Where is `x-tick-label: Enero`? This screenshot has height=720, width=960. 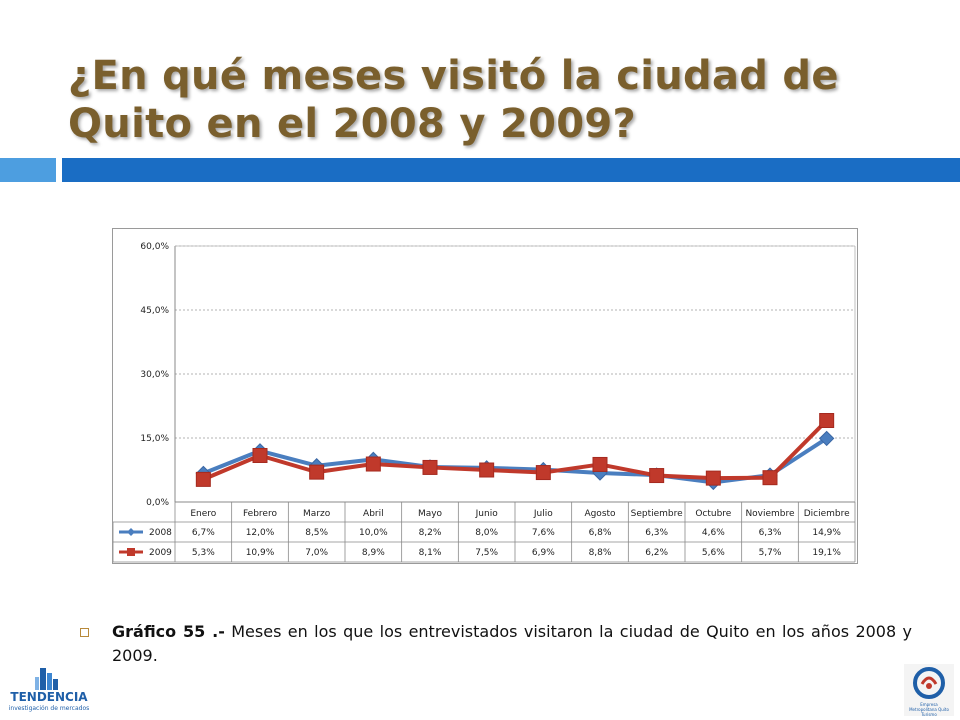
x-tick-label: Enero is located at coordinates (203, 514).